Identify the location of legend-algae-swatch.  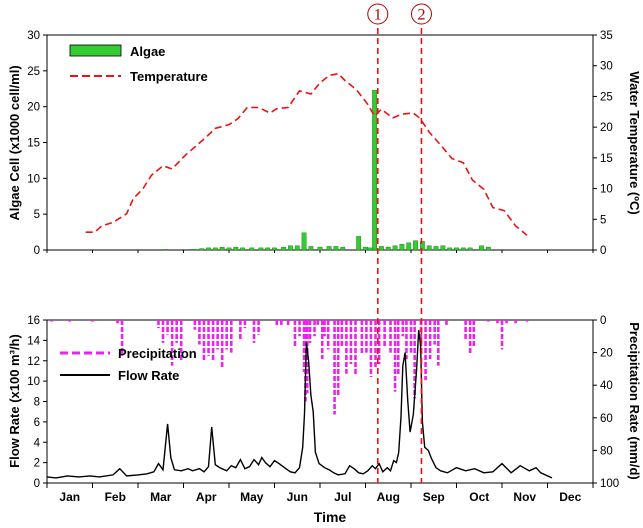
(95, 50).